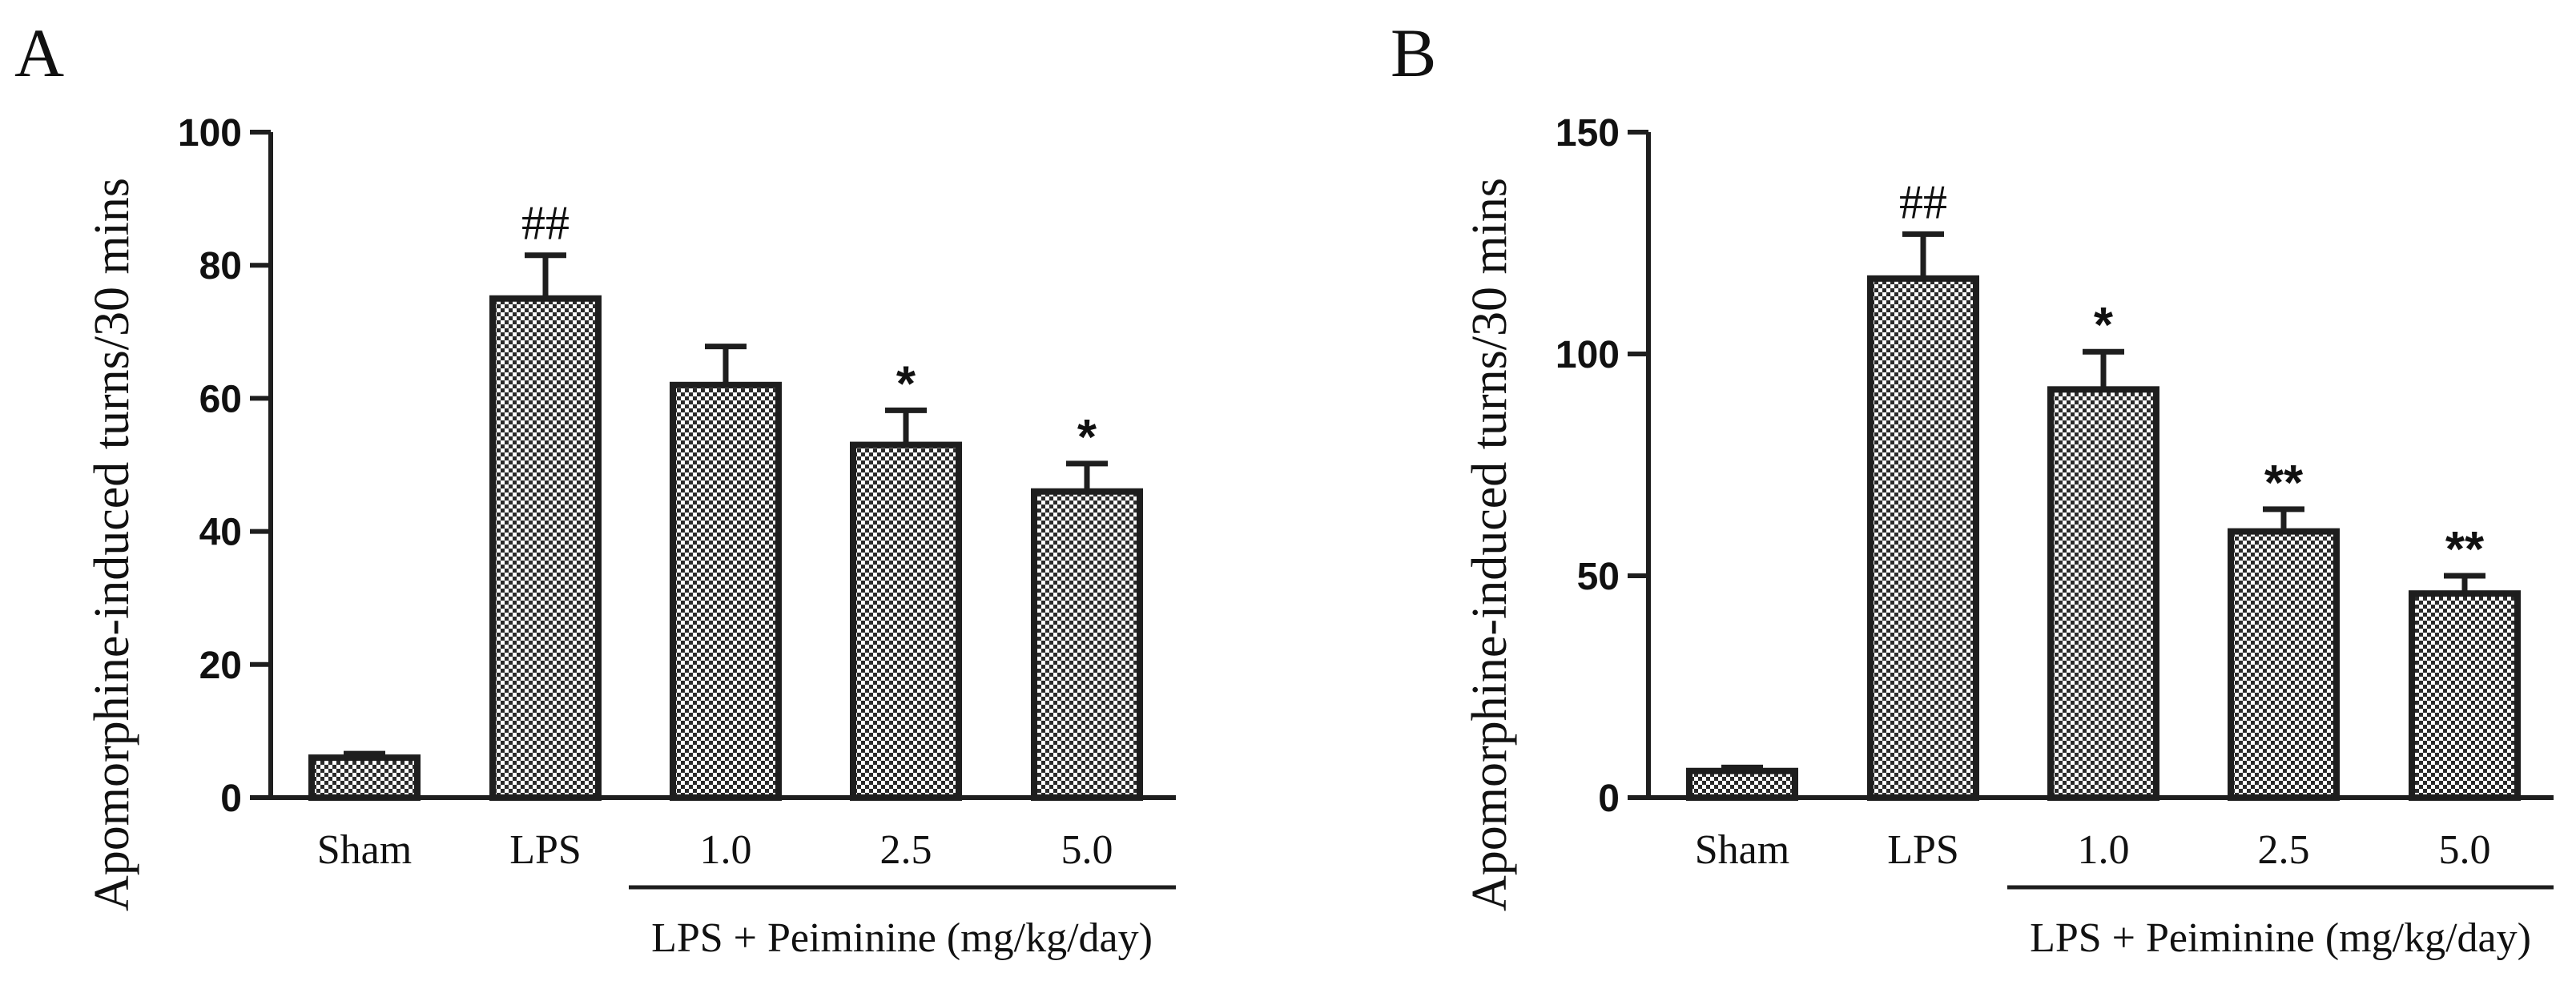 This screenshot has width=2576, height=989. I want to click on panel-b-x-tick-labels: Sham LPS 1.0 2.5 5.0, so click(2093, 850).